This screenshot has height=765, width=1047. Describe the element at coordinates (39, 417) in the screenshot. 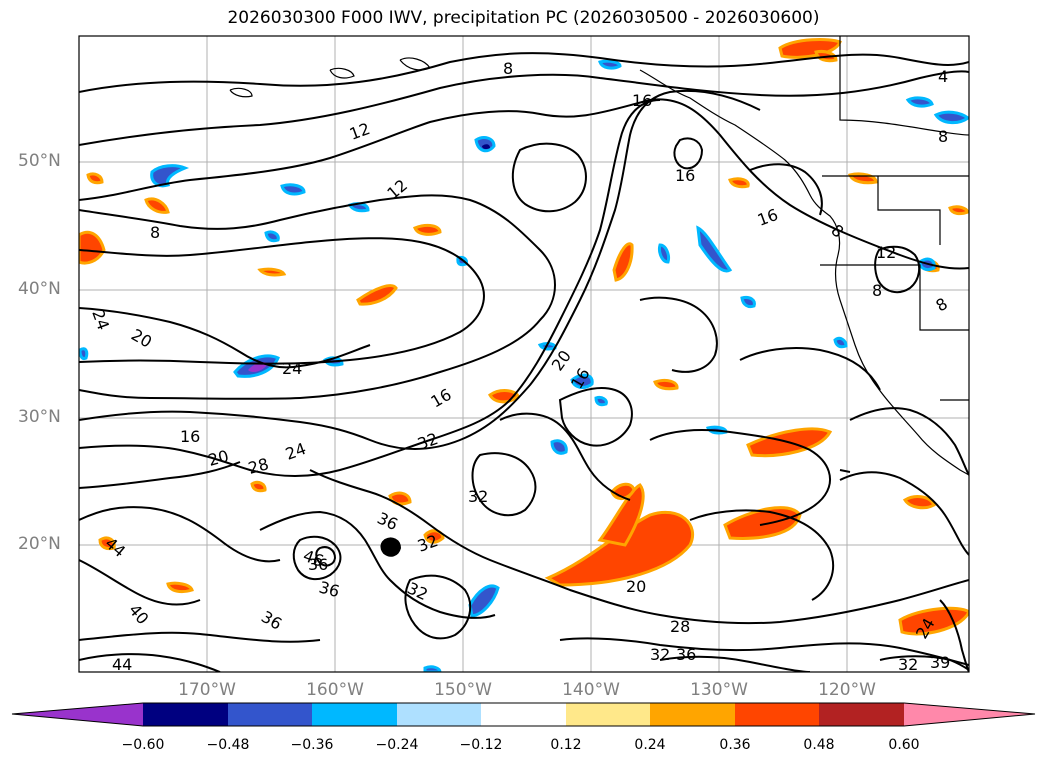

I see `lat-label-30n: 30°N` at that location.